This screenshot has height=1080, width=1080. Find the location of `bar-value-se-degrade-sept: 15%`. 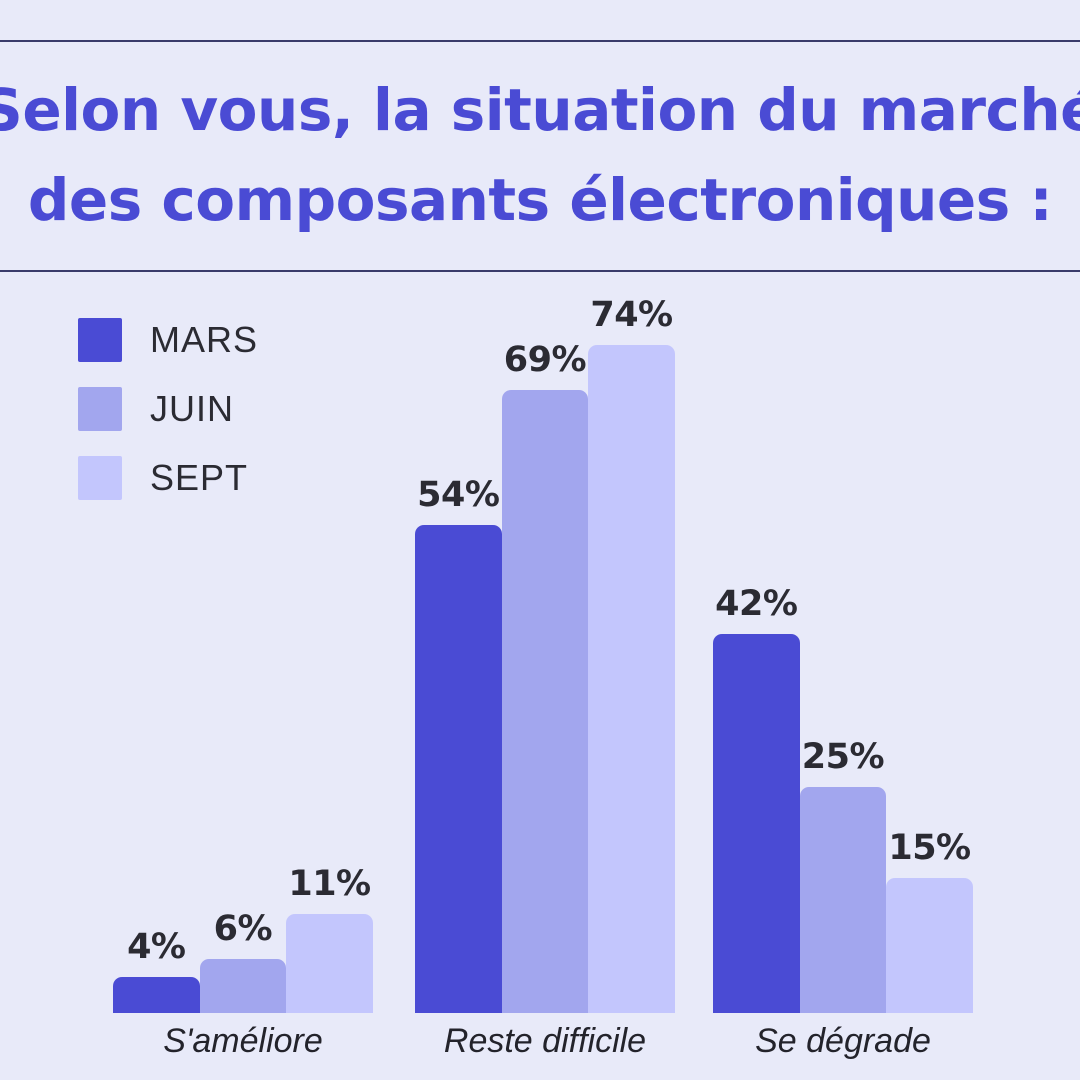

bar-value-se-degrade-sept: 15% is located at coordinates (929, 847).